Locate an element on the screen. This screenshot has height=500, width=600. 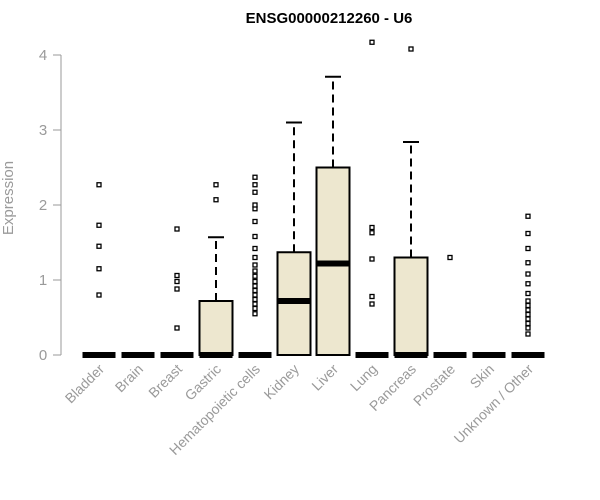
box-liver is located at coordinates (333, 215).